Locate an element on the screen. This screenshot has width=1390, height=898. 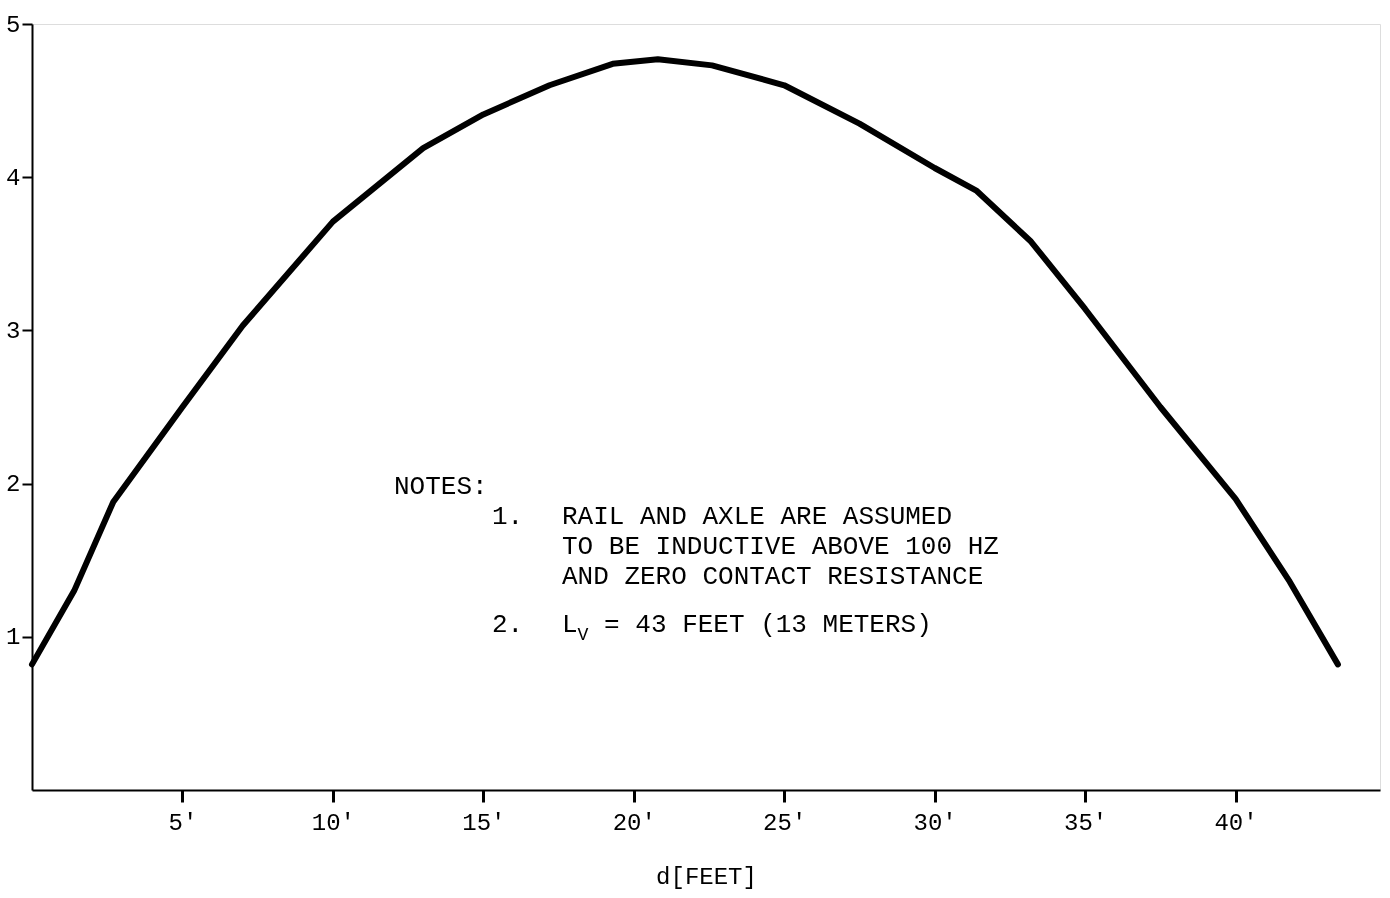
x-tick-label: 10' is located at coordinates (333, 823).